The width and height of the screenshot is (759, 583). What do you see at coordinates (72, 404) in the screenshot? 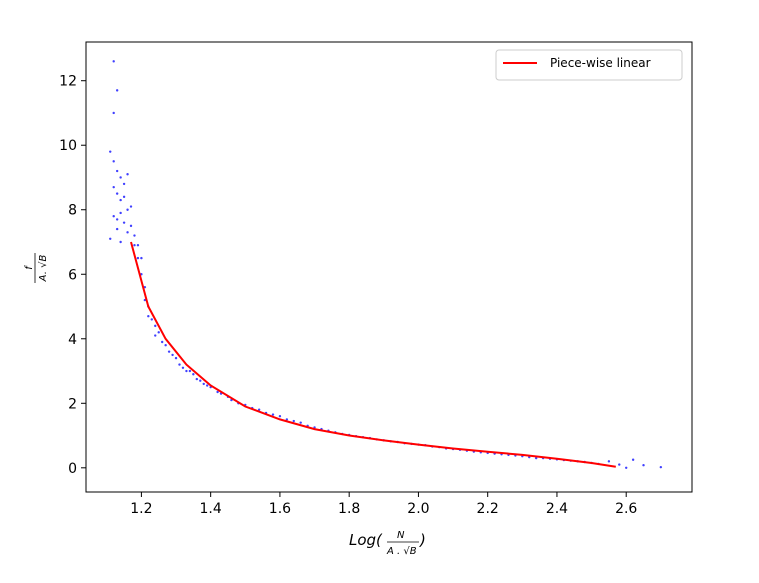
I see `y-tick-label: 2` at bounding box center [72, 404].